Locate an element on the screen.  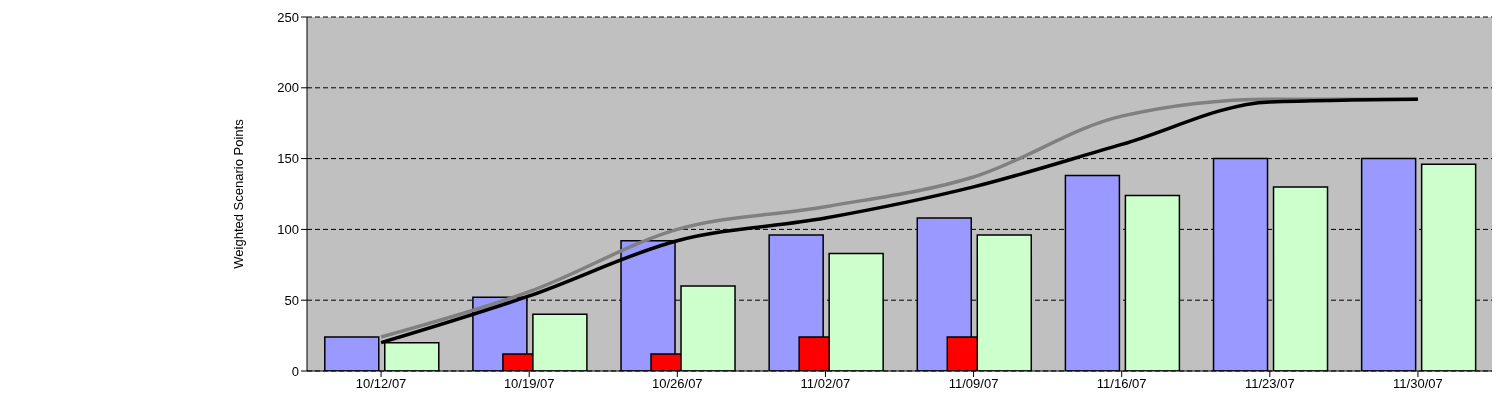
y-tick-label: 250 is located at coordinates (288, 17).